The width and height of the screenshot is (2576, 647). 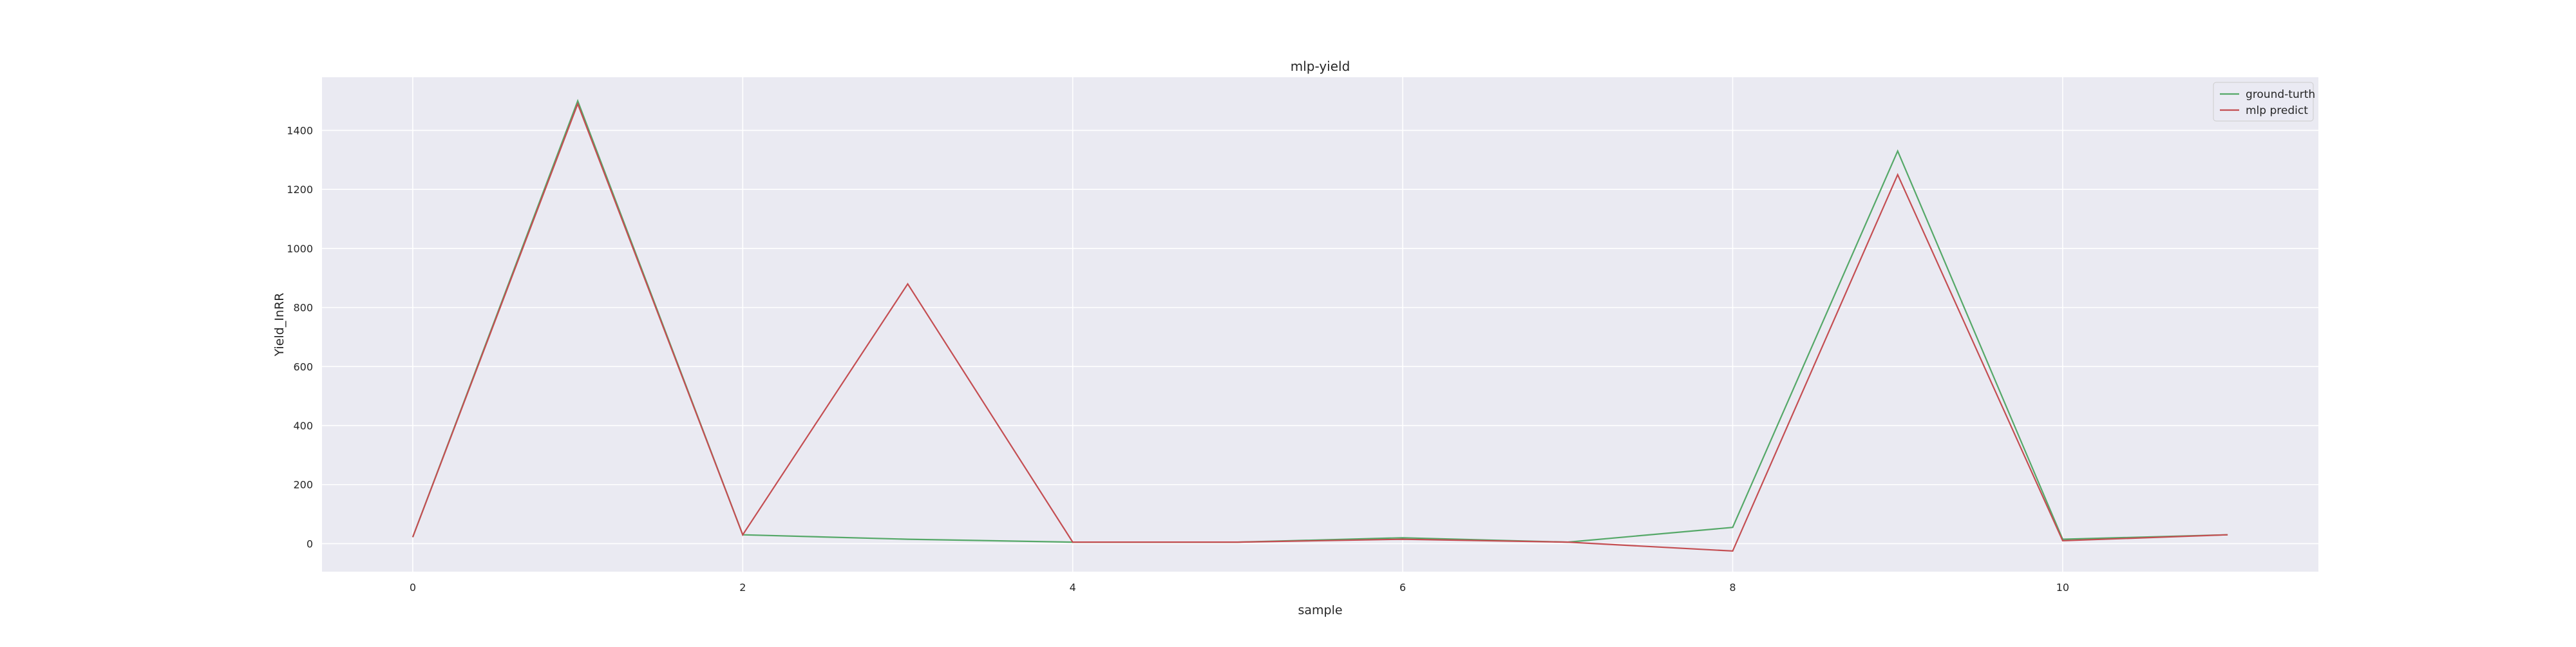 What do you see at coordinates (1320, 610) in the screenshot?
I see `x-axis-label: sample` at bounding box center [1320, 610].